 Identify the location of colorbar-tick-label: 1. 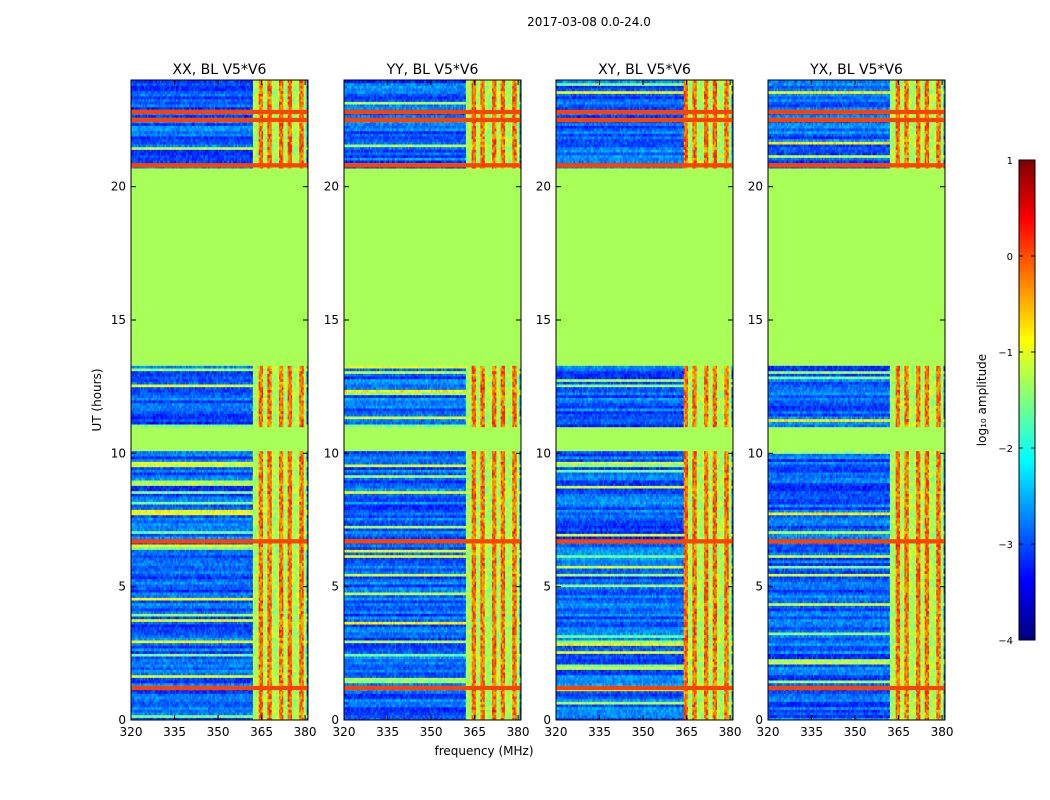
(1010, 161).